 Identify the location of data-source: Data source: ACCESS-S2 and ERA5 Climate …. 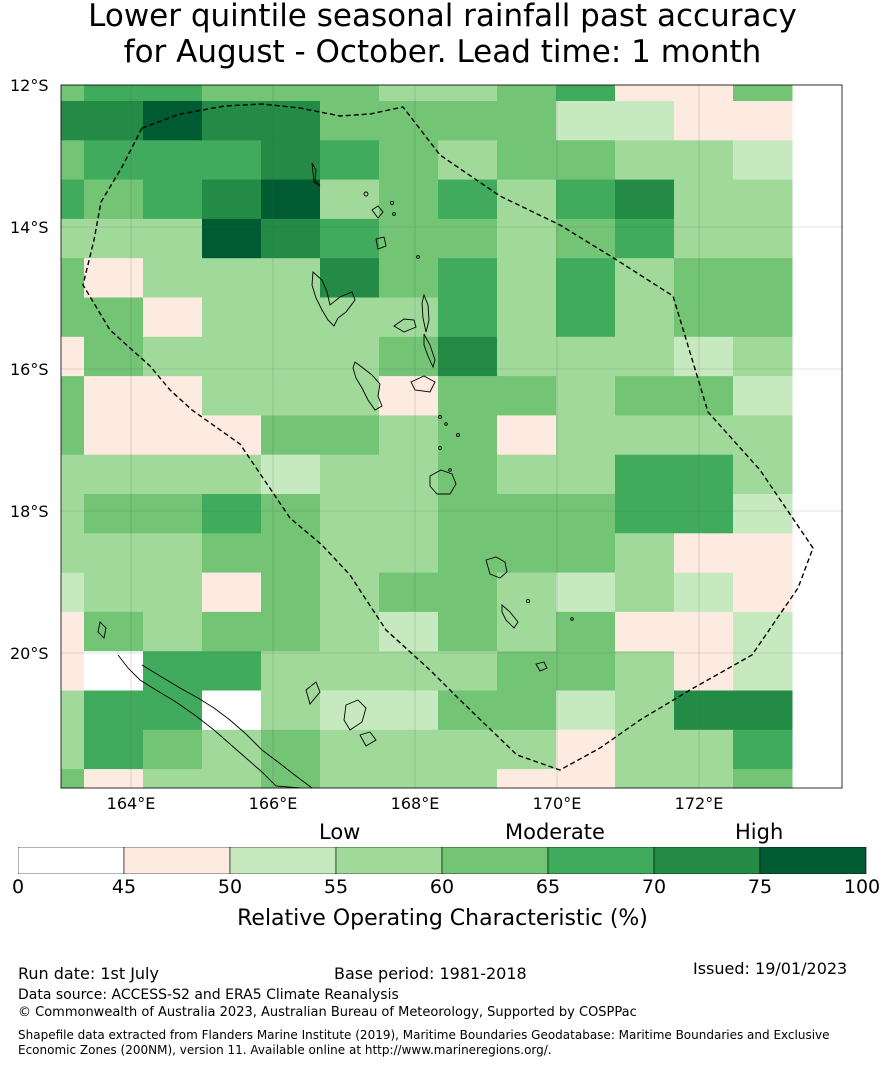
(208, 995).